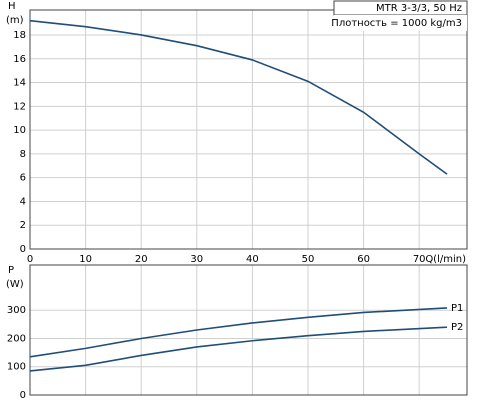  Describe the element at coordinates (457, 308) in the screenshot. I see `series-label: P1` at that location.